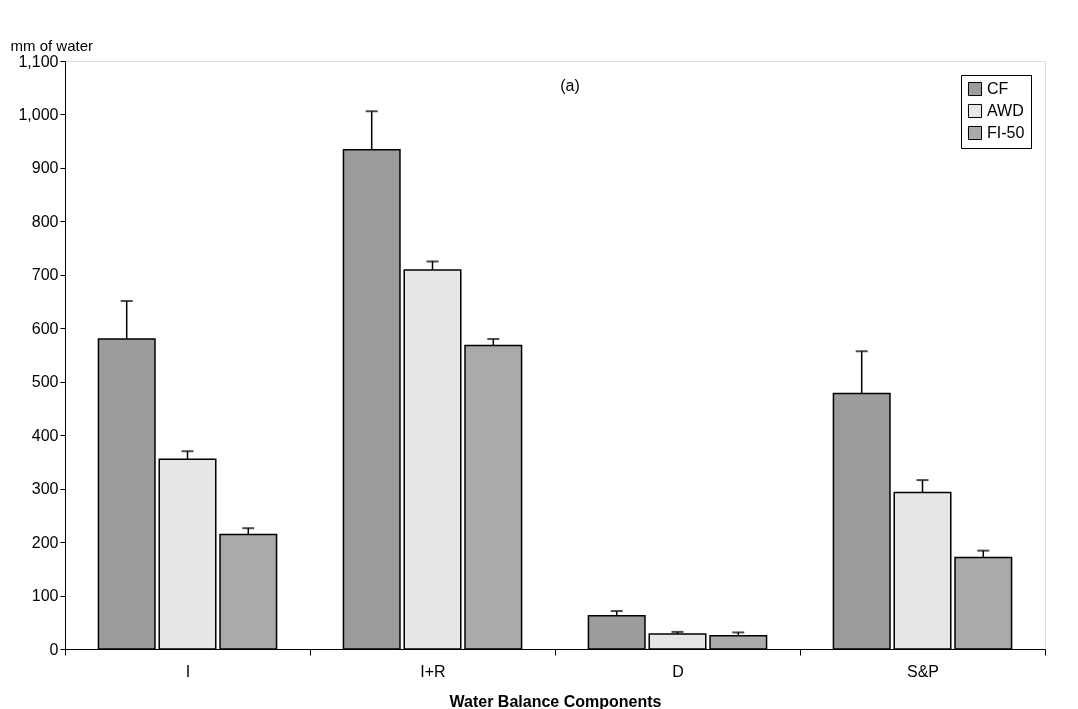 This screenshot has height=709, width=1078. What do you see at coordinates (678, 671) in the screenshot?
I see `x-tick-label: D` at bounding box center [678, 671].